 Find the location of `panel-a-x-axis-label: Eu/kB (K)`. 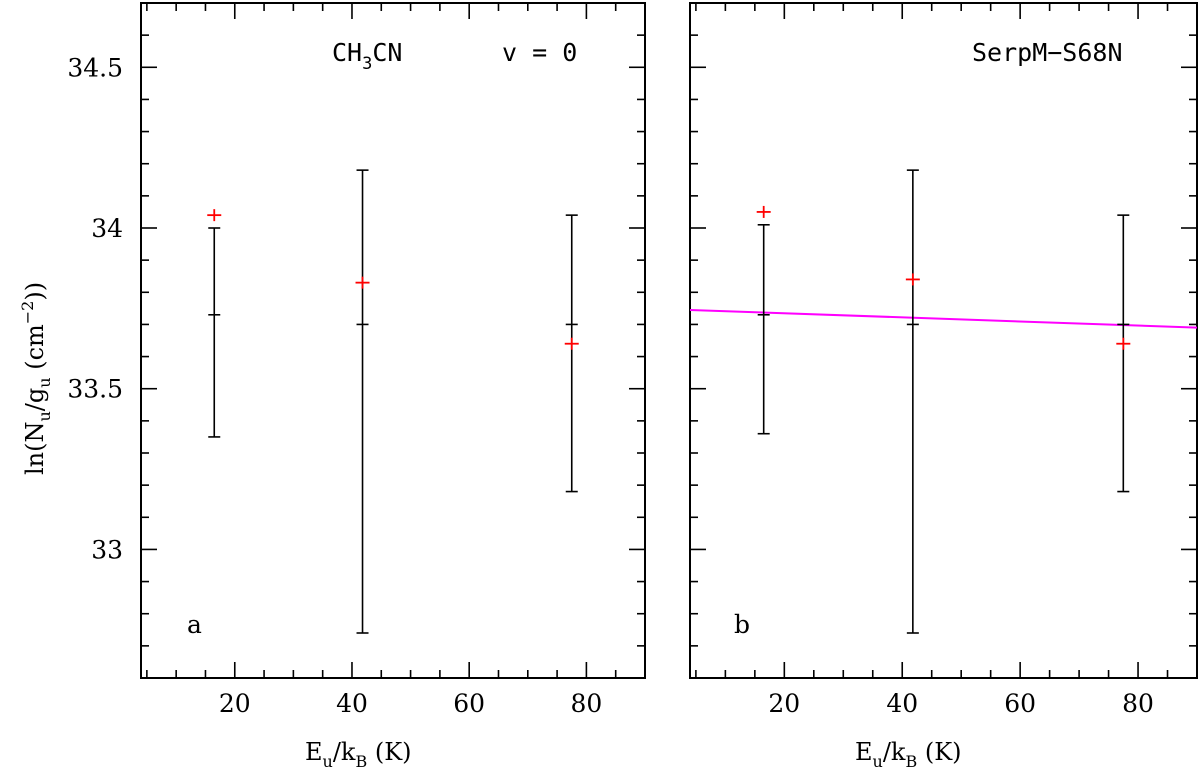

panel-a-x-axis-label: Eu/kB (K) is located at coordinates (358, 754).